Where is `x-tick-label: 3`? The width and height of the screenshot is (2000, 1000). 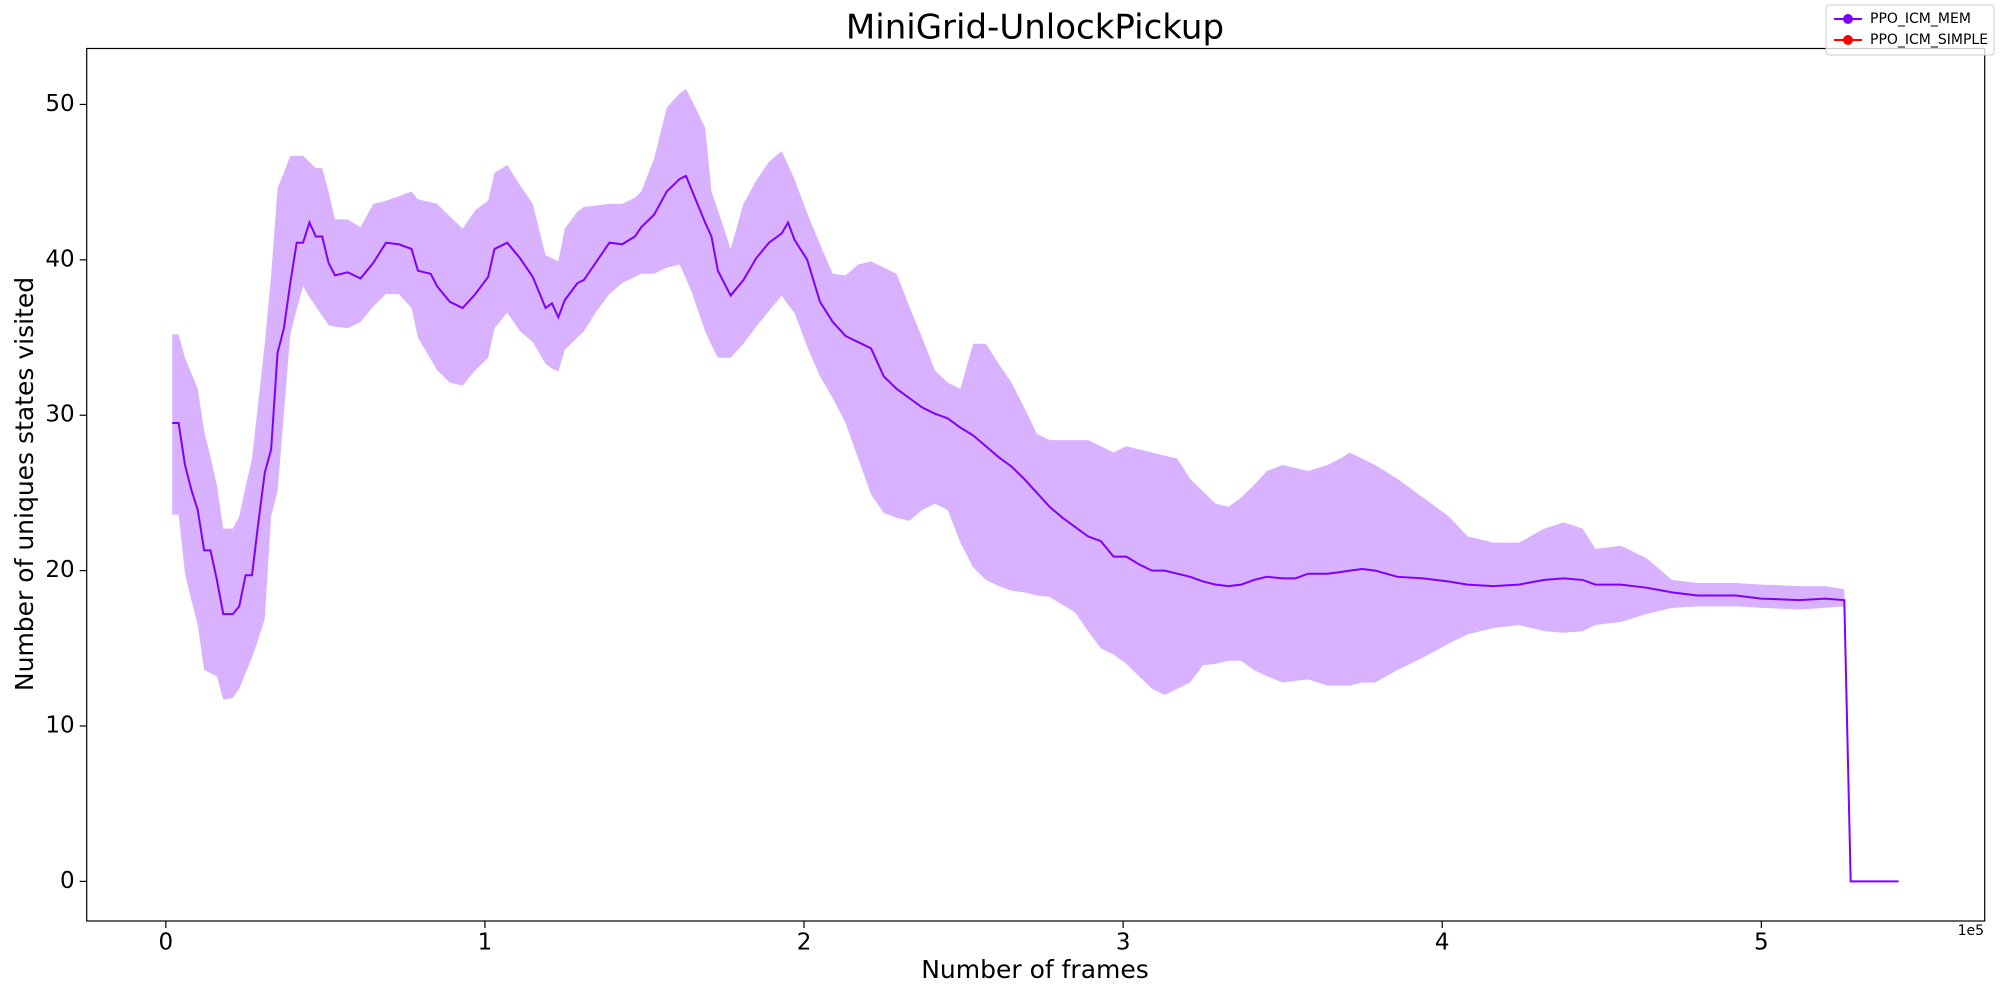 x-tick-label: 3 is located at coordinates (1123, 943).